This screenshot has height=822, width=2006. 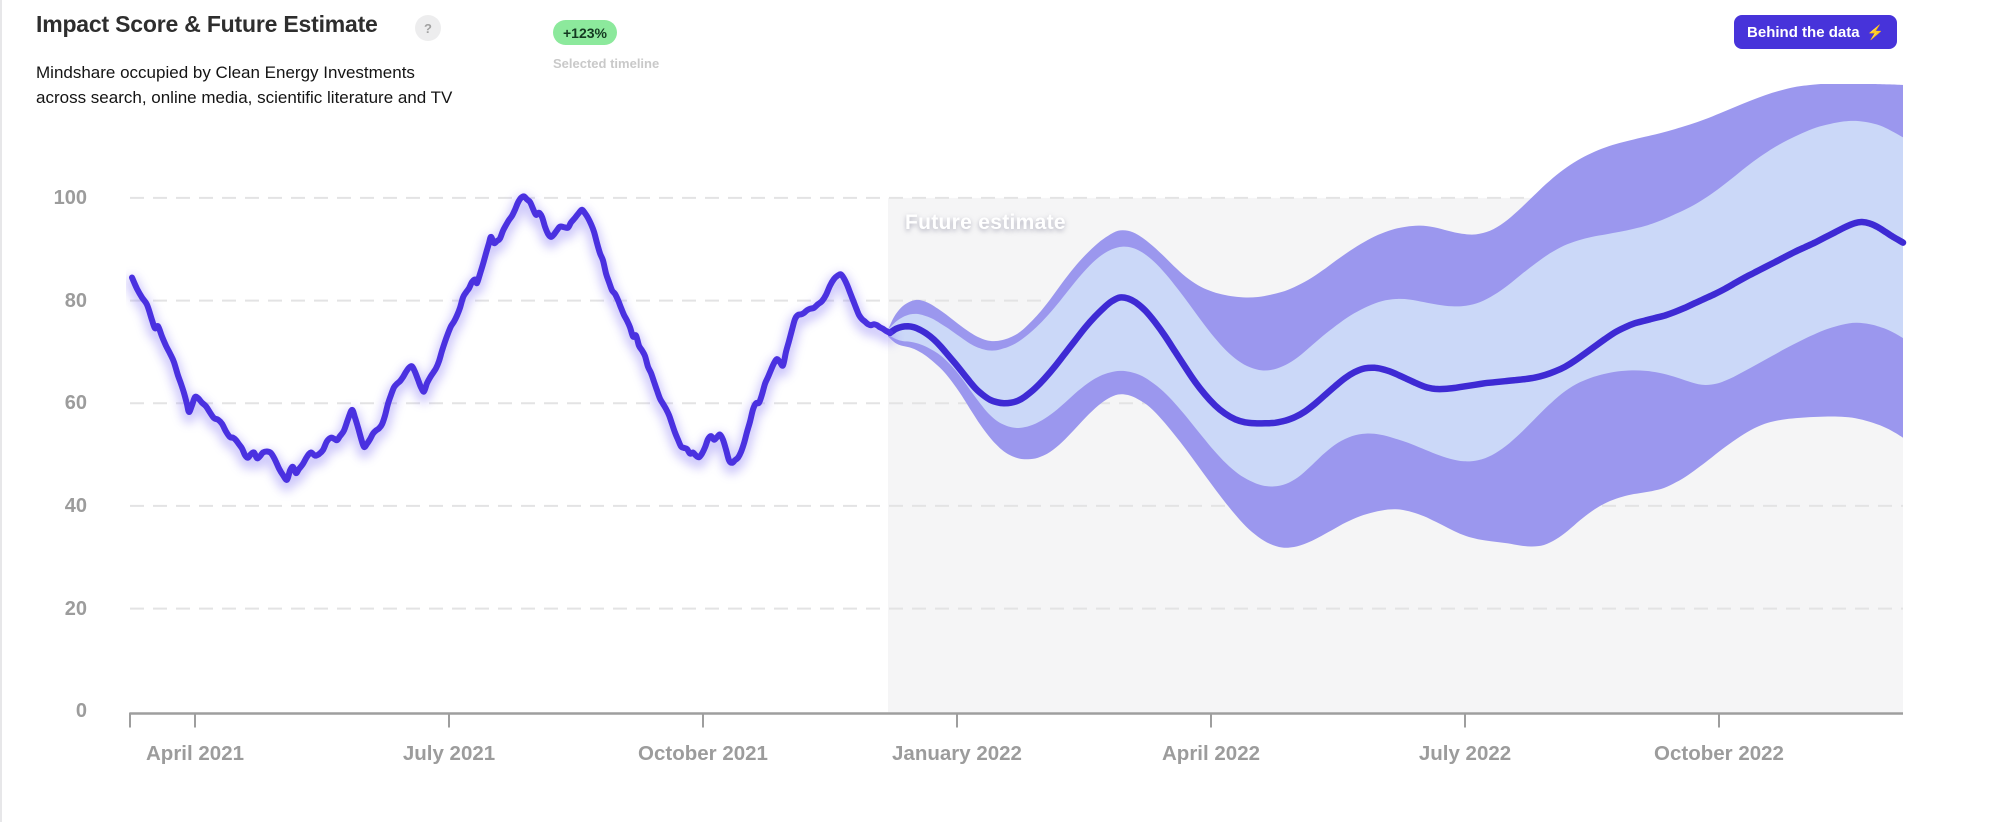 I want to click on x-axis-label: October 2021, so click(x=703, y=753).